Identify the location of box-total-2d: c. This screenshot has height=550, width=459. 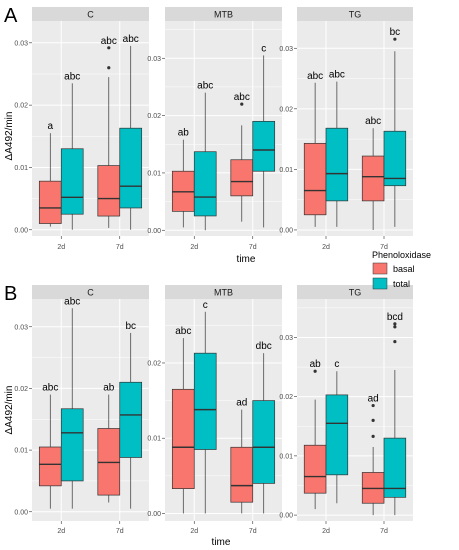
(205, 407).